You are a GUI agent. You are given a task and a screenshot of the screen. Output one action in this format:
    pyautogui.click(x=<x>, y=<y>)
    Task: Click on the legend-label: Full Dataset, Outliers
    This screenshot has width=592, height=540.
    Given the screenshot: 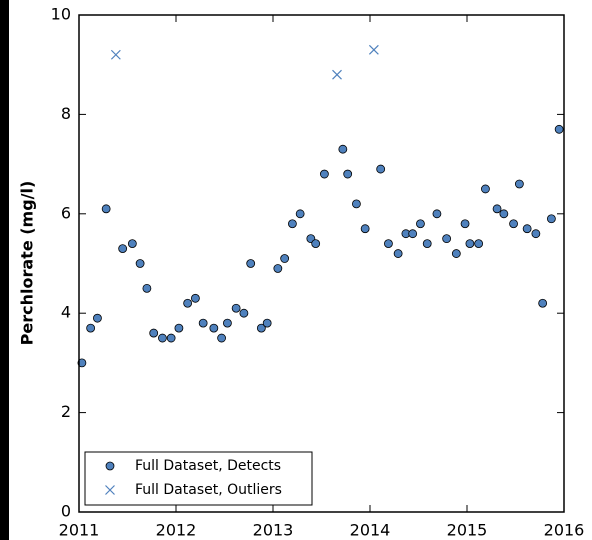 What is the action you would take?
    pyautogui.click(x=208, y=490)
    